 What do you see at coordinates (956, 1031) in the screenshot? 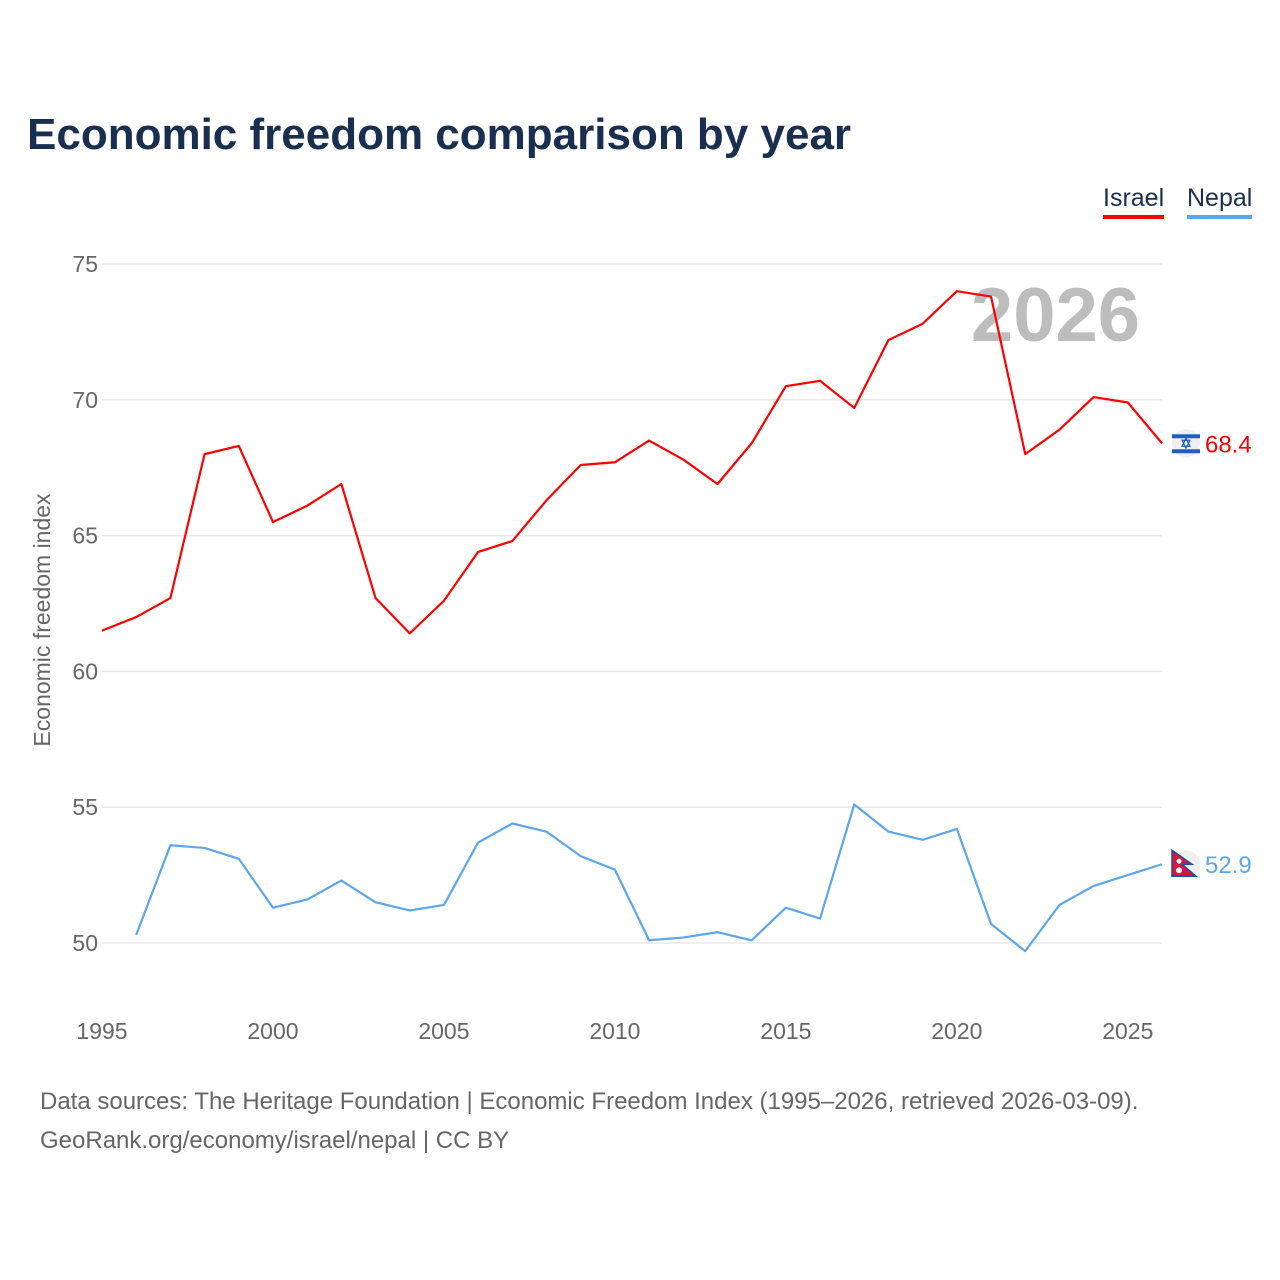
I see `x-tick-label: 2020` at bounding box center [956, 1031].